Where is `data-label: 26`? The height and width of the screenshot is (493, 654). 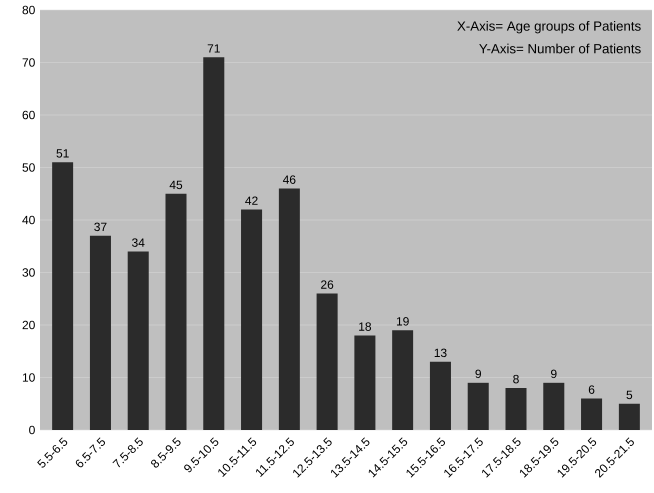
data-label: 26 is located at coordinates (327, 284).